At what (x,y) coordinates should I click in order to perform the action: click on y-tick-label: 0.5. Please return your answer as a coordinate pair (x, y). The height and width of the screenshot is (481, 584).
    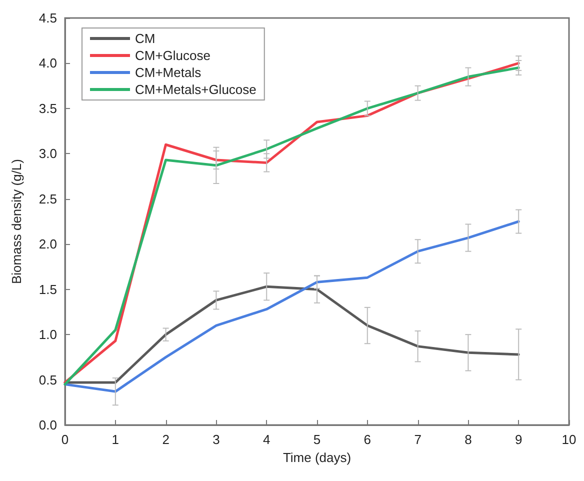
    Looking at the image, I should click on (47, 380).